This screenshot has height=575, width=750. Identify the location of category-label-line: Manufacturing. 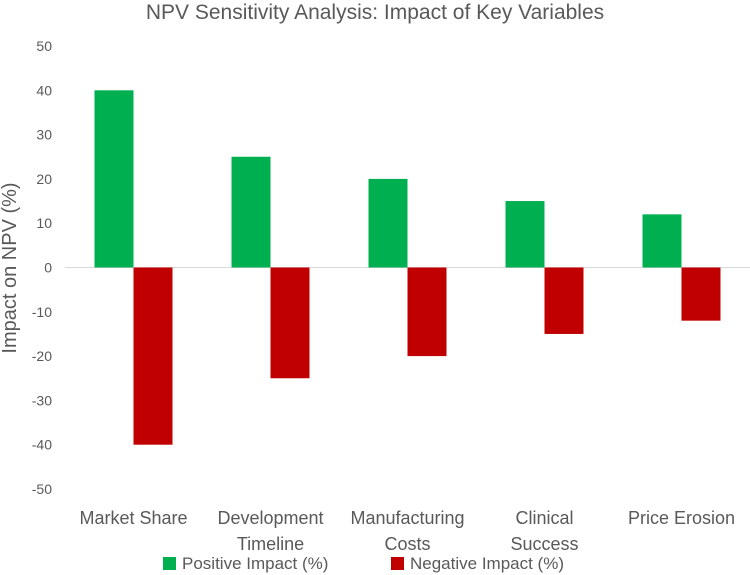
(407, 518).